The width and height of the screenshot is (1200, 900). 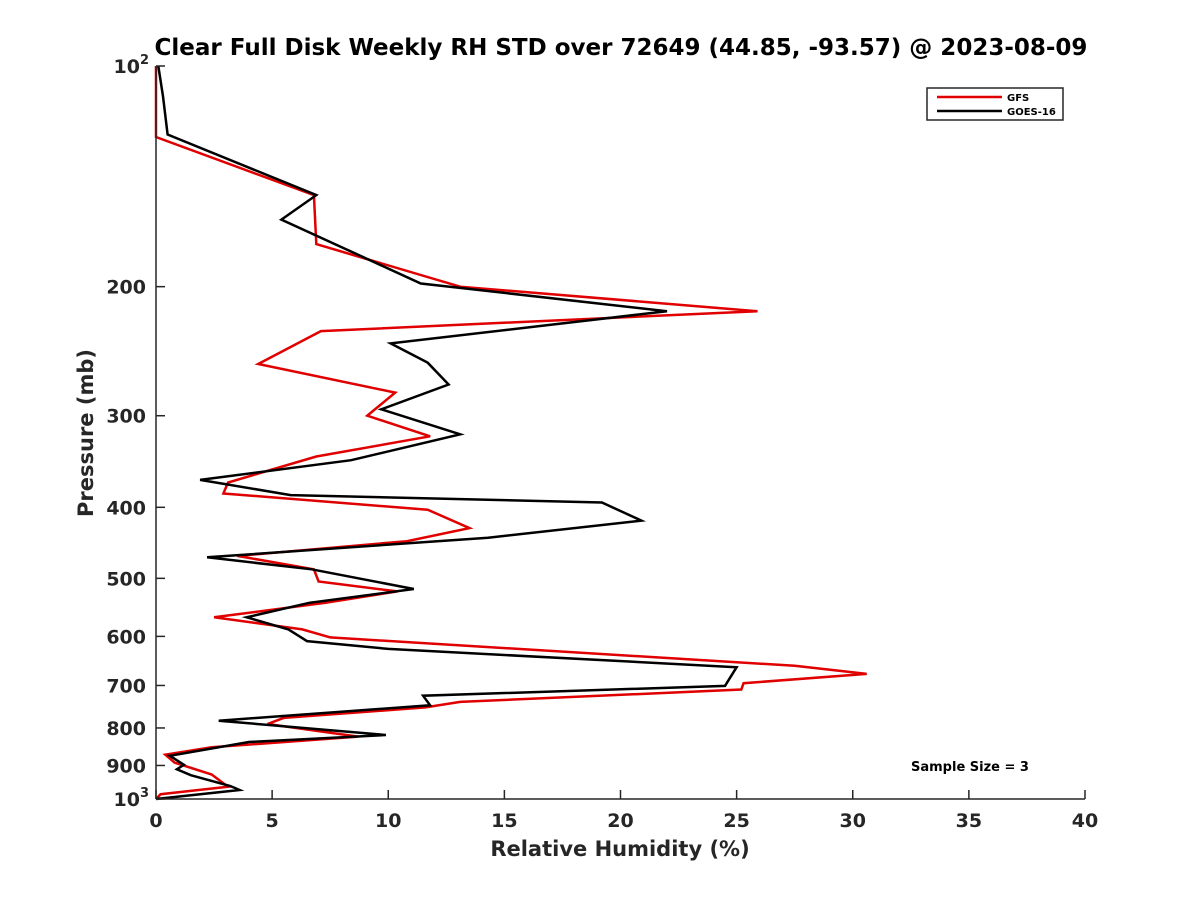 I want to click on x-tick-label: 20, so click(x=620, y=821).